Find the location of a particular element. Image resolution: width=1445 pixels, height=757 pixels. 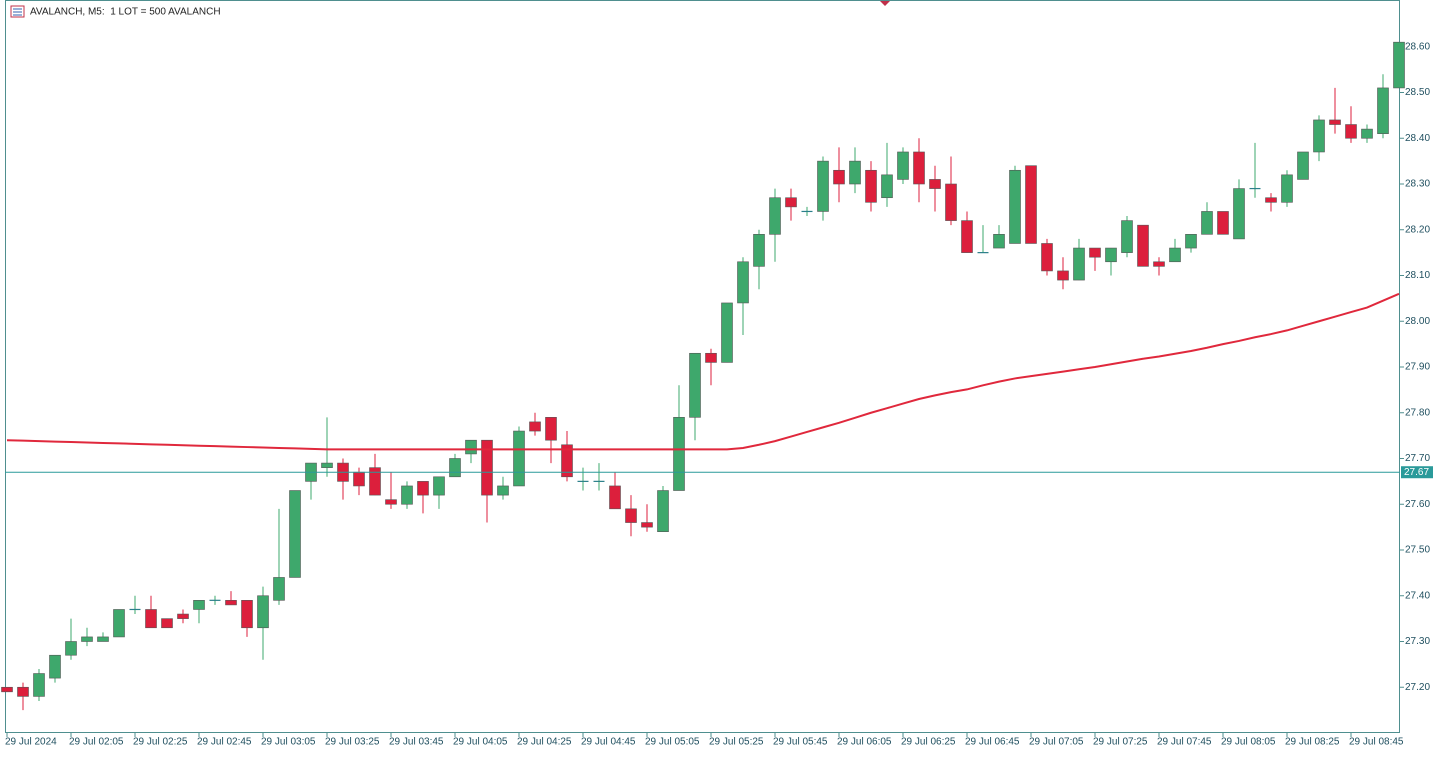

y-tick-label: 27.20 is located at coordinates (1417, 687).